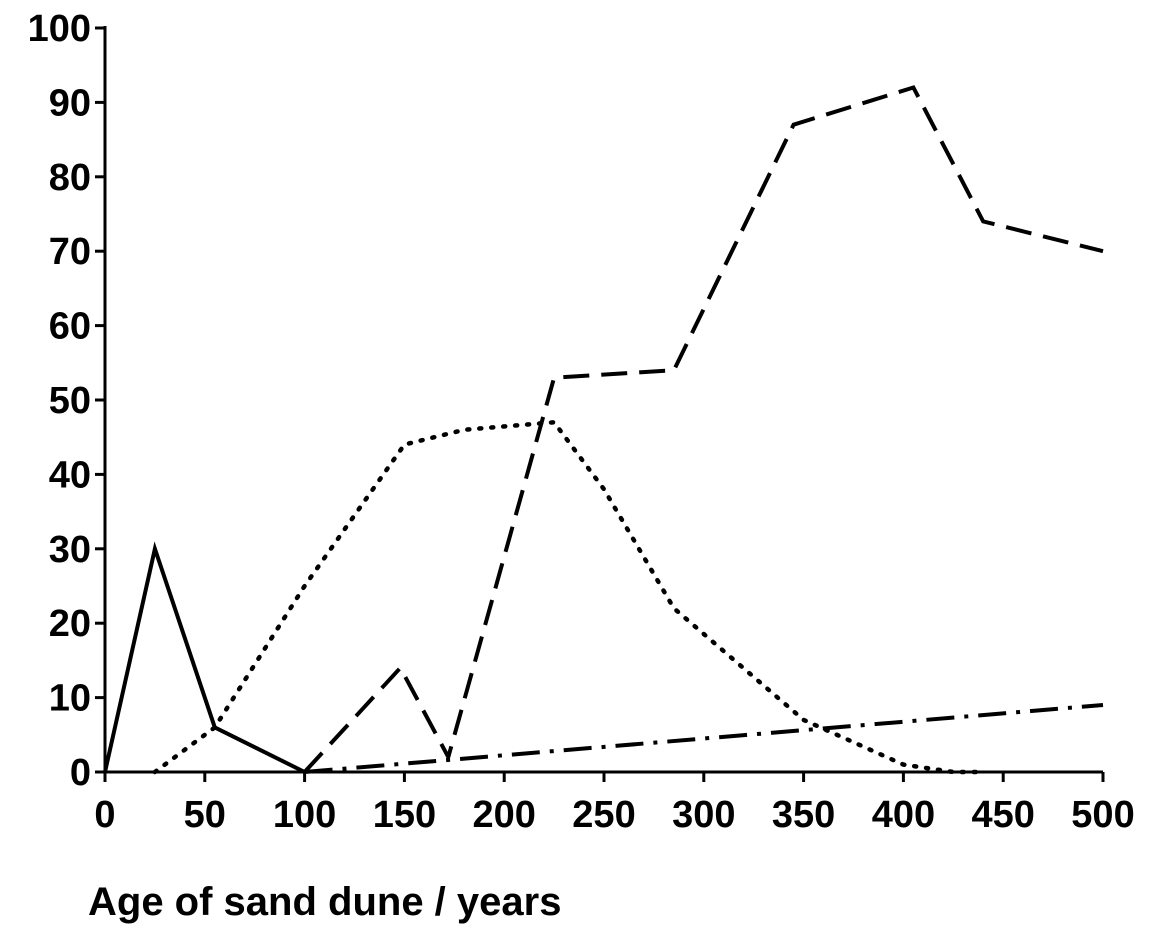 The height and width of the screenshot is (928, 1149). I want to click on y-tick-label: 10, so click(70, 699).